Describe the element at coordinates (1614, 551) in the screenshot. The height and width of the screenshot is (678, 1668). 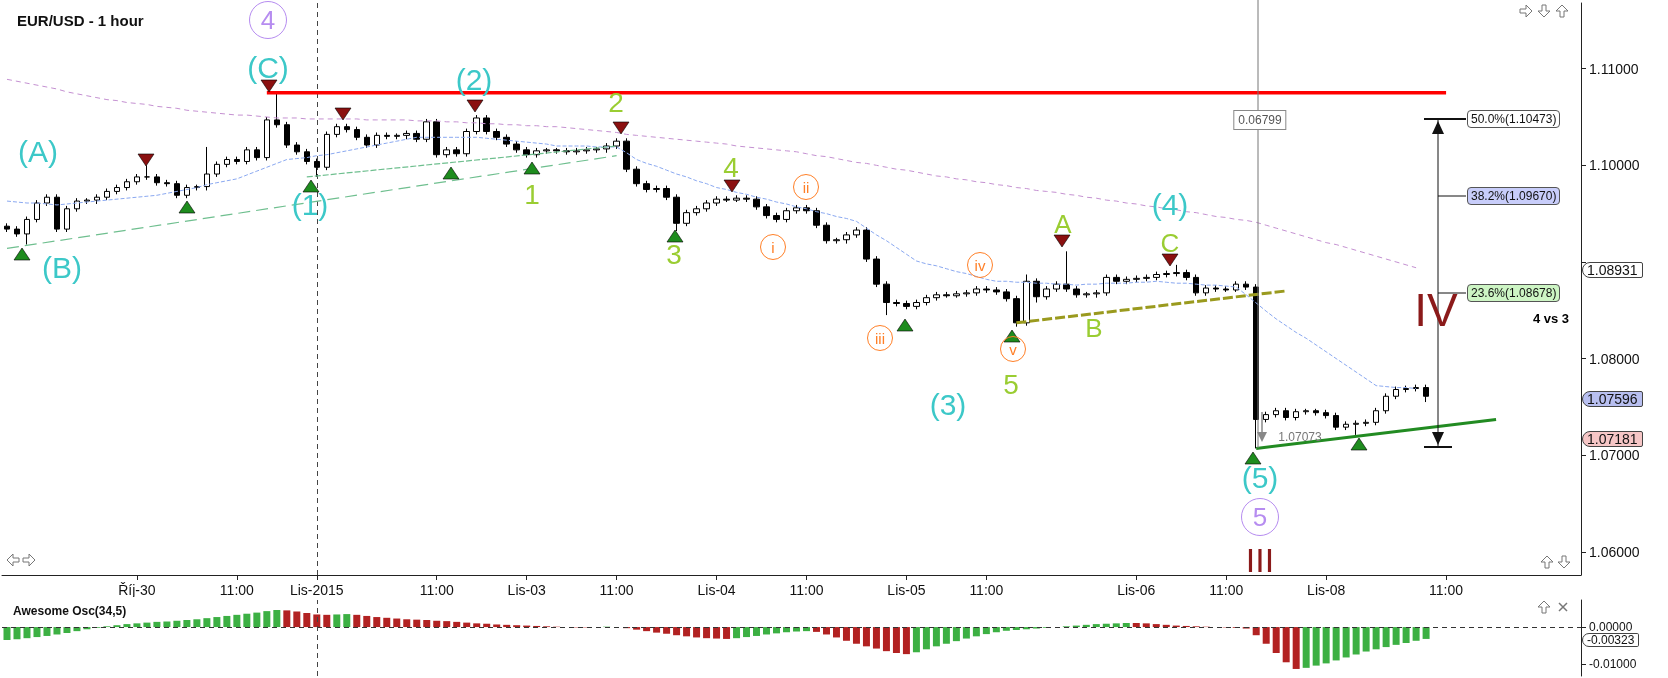
I see `y-tick-label: 1.06000` at that location.